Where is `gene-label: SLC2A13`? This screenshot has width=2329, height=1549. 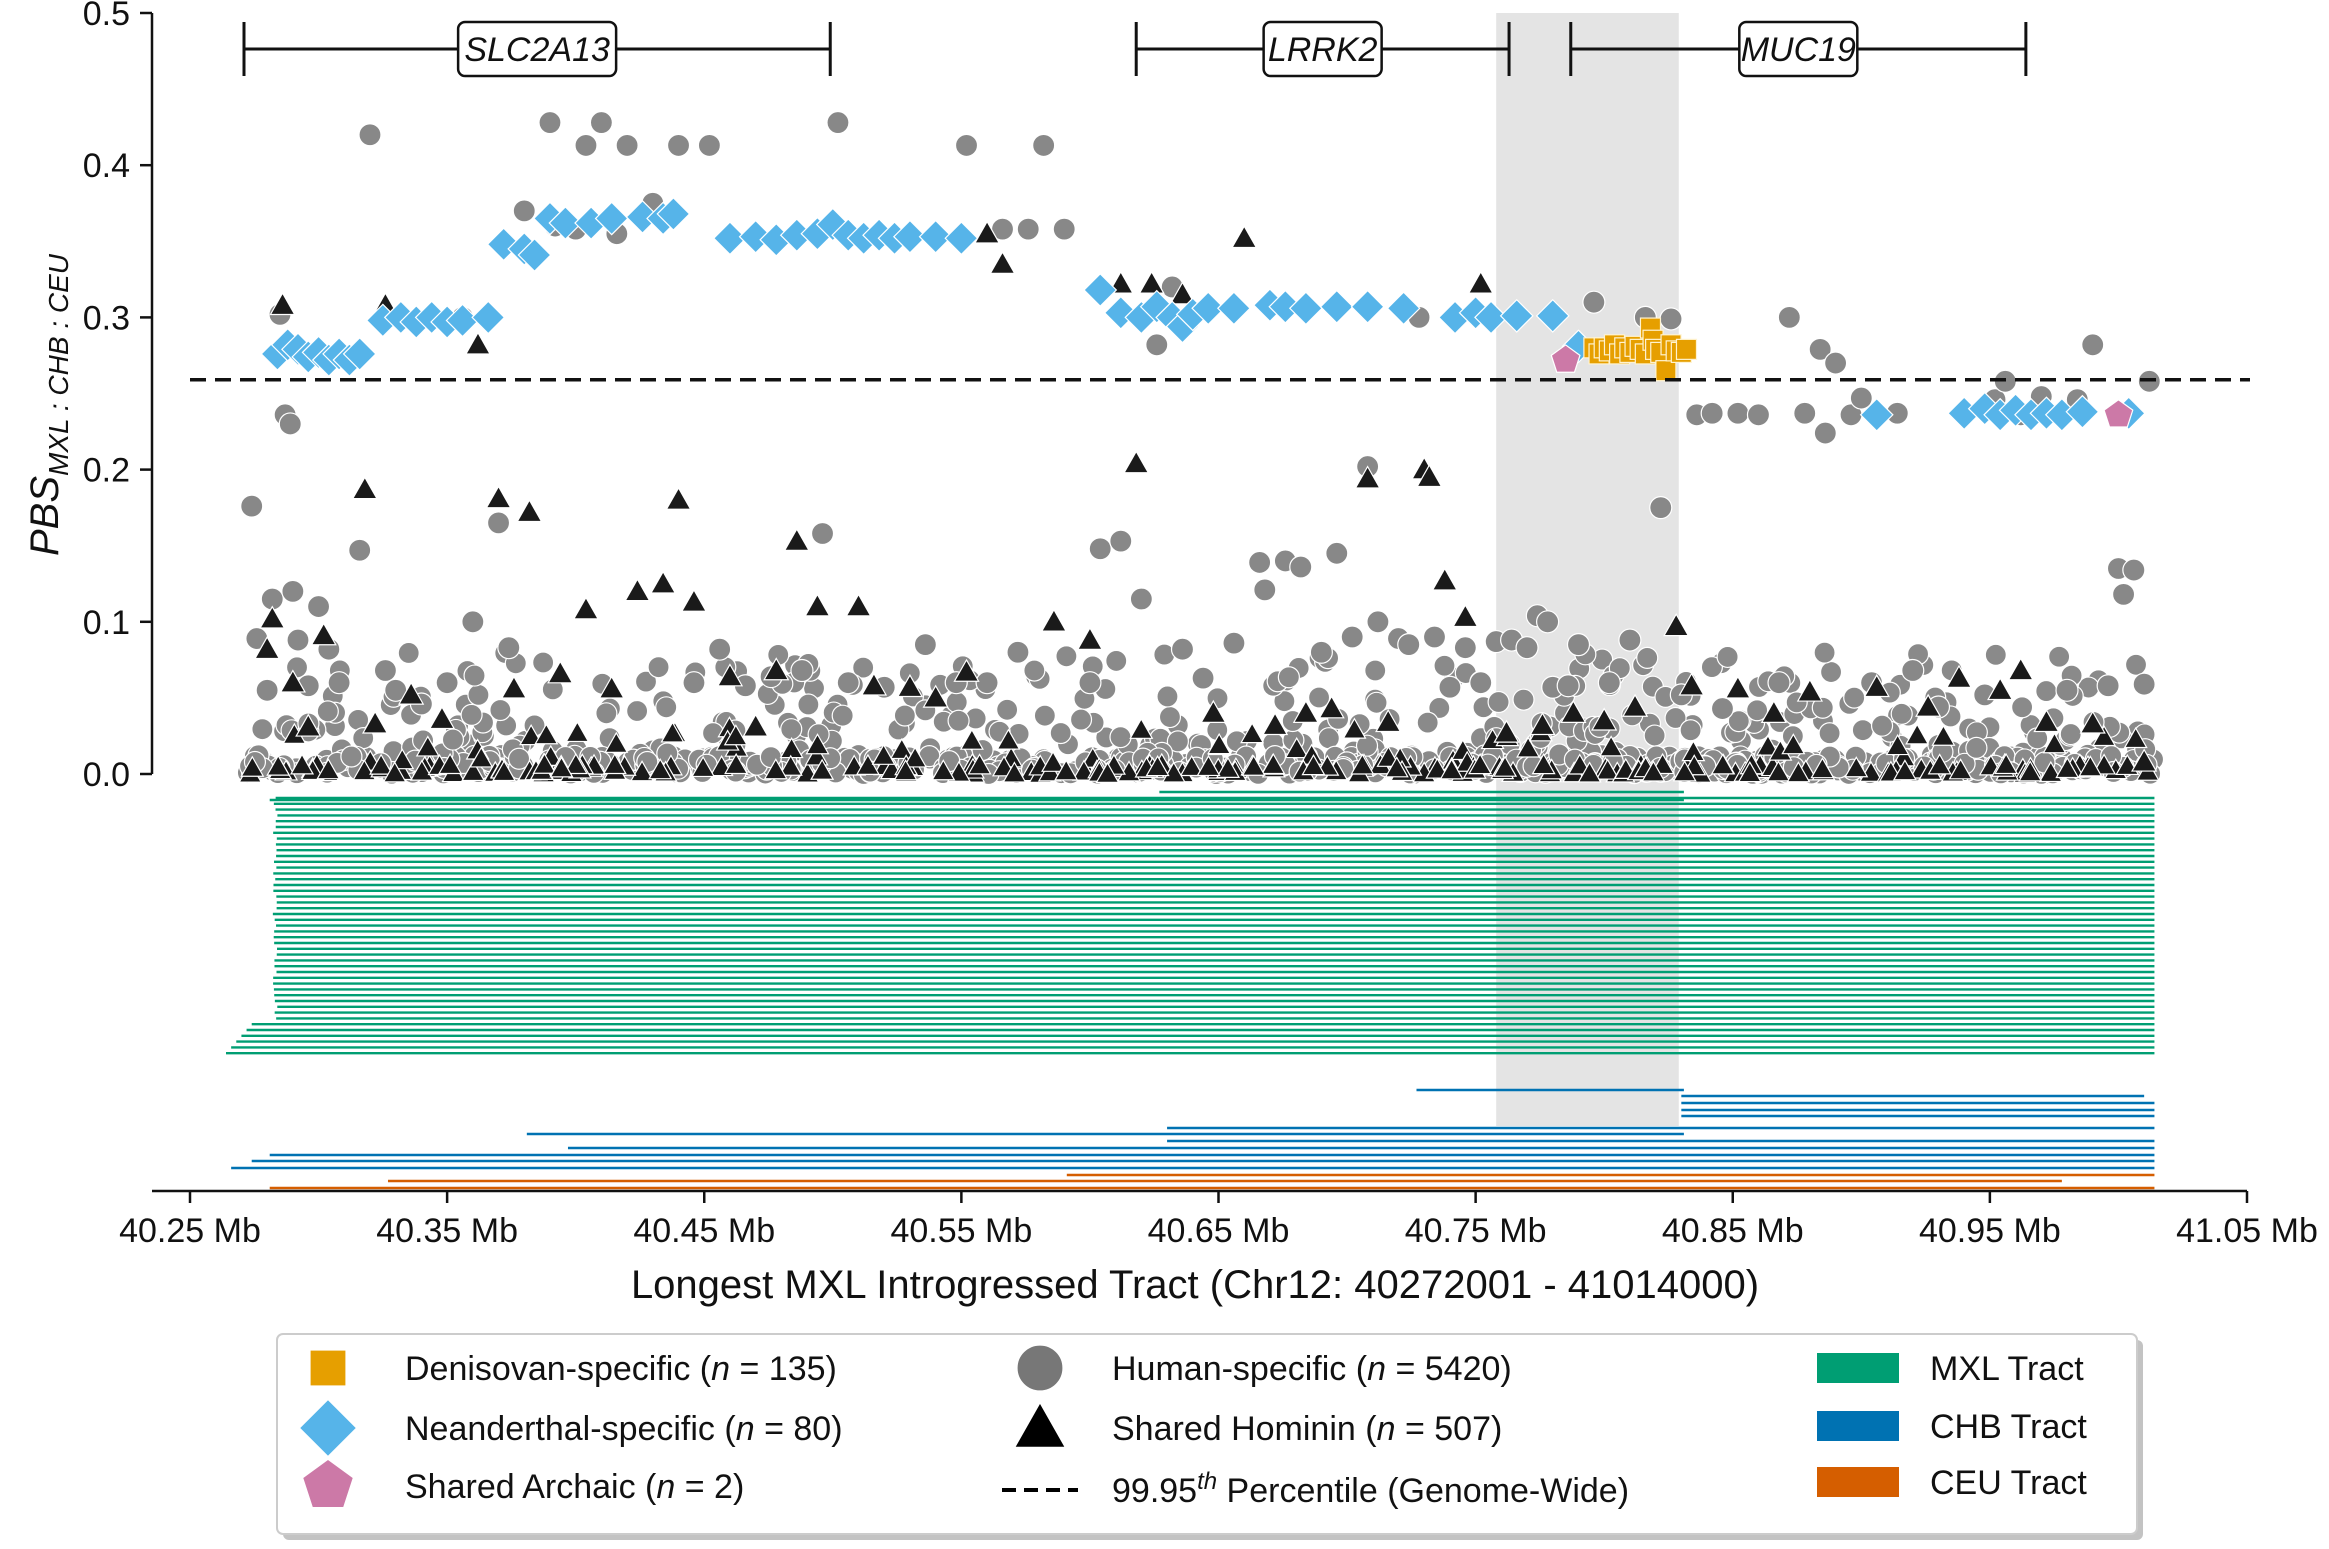
gene-label: SLC2A13 is located at coordinates (537, 50).